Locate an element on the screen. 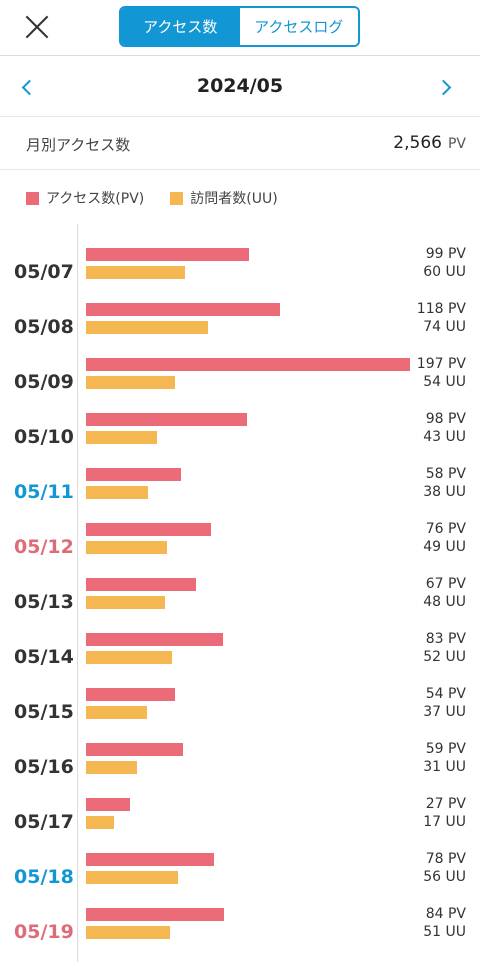 The image size is (480, 963). legend-pv-swatch is located at coordinates (32, 198).